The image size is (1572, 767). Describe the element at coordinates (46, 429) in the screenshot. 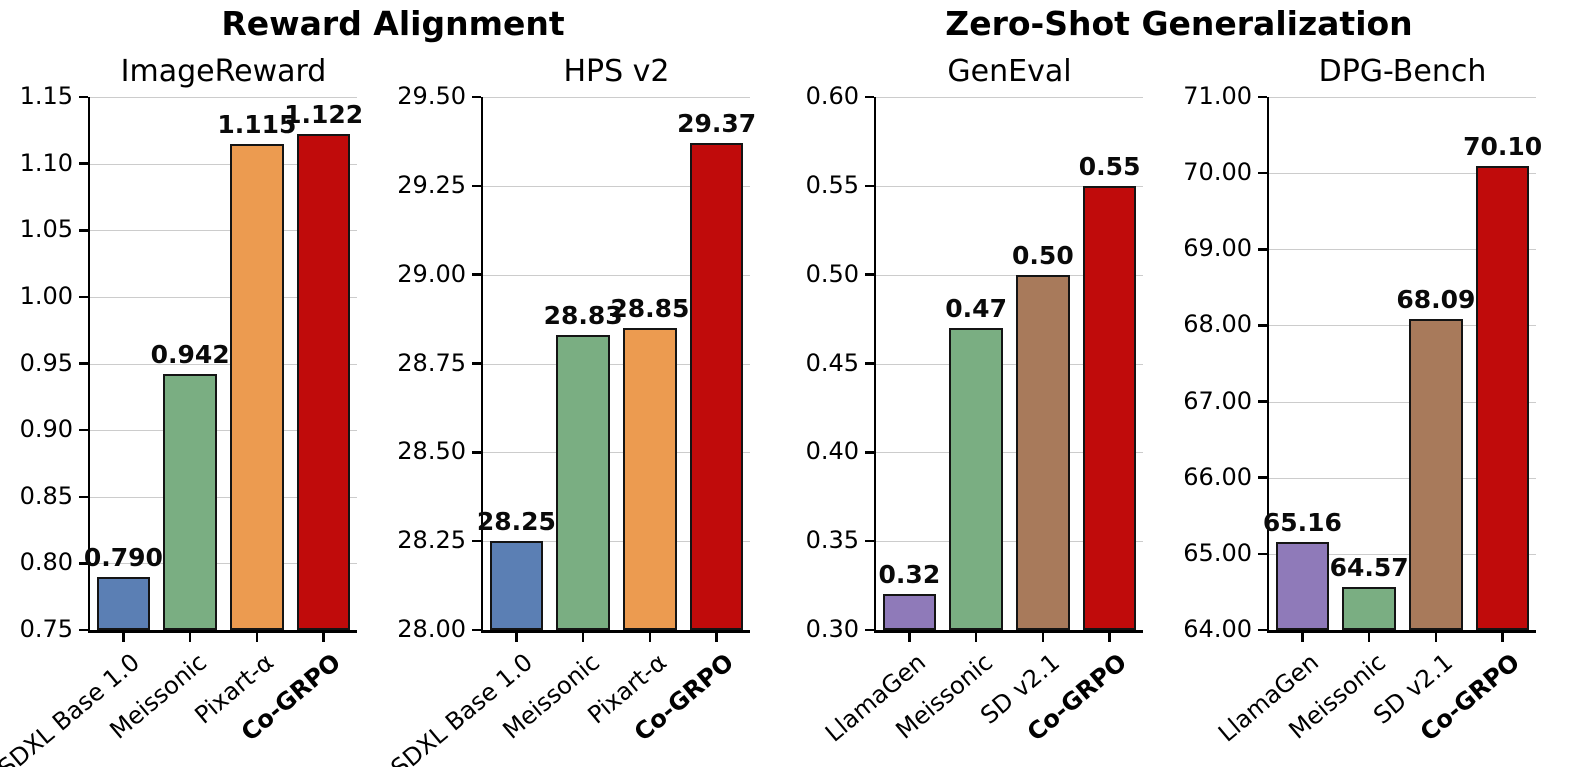

I see `y-tick-label: 0.90` at that location.